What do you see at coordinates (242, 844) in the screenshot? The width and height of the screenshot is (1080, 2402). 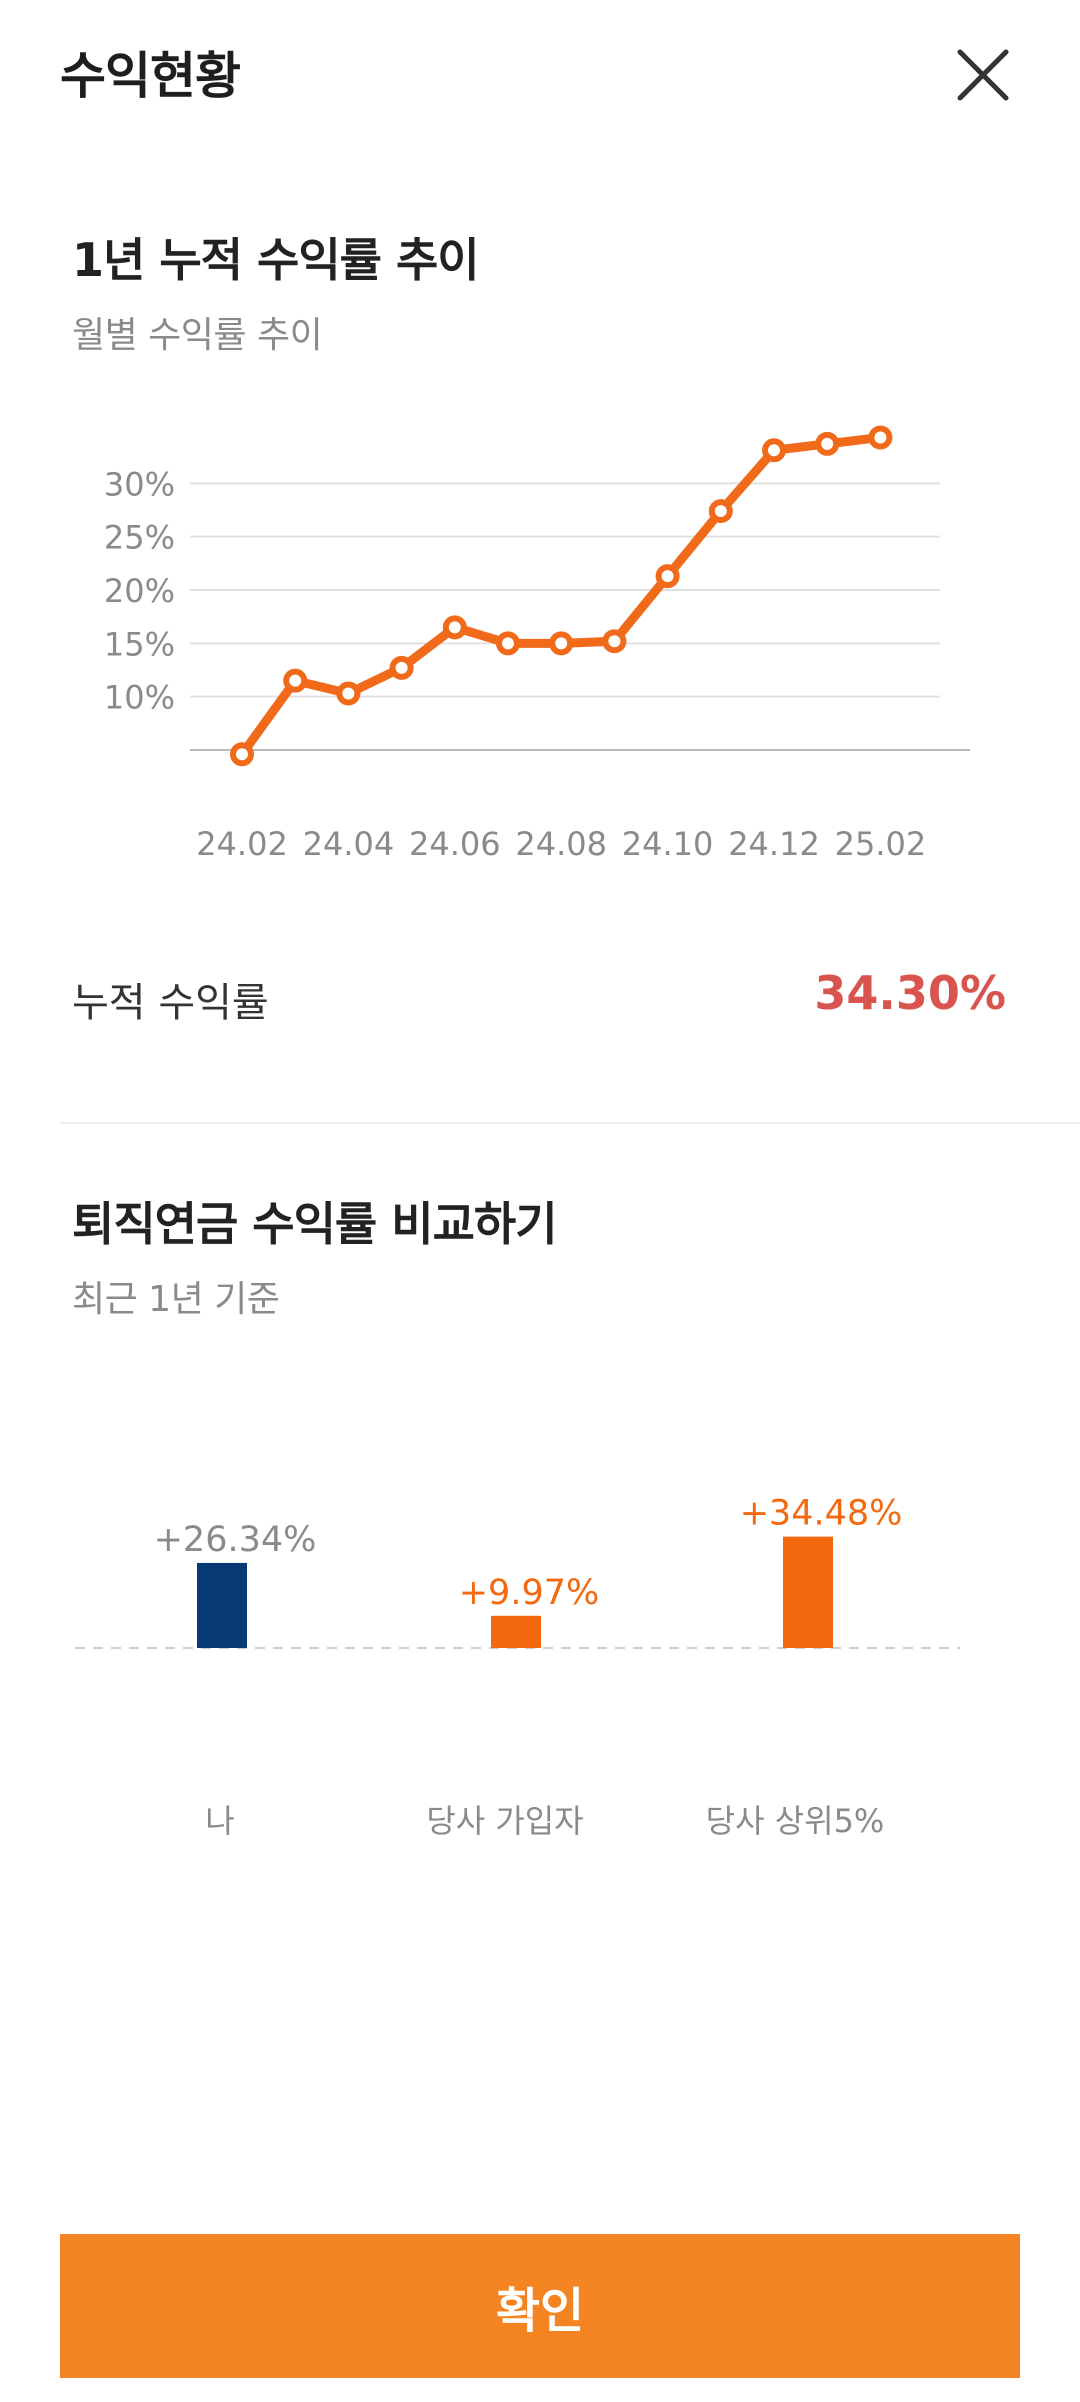 I see `x-tick-label: 24.02` at bounding box center [242, 844].